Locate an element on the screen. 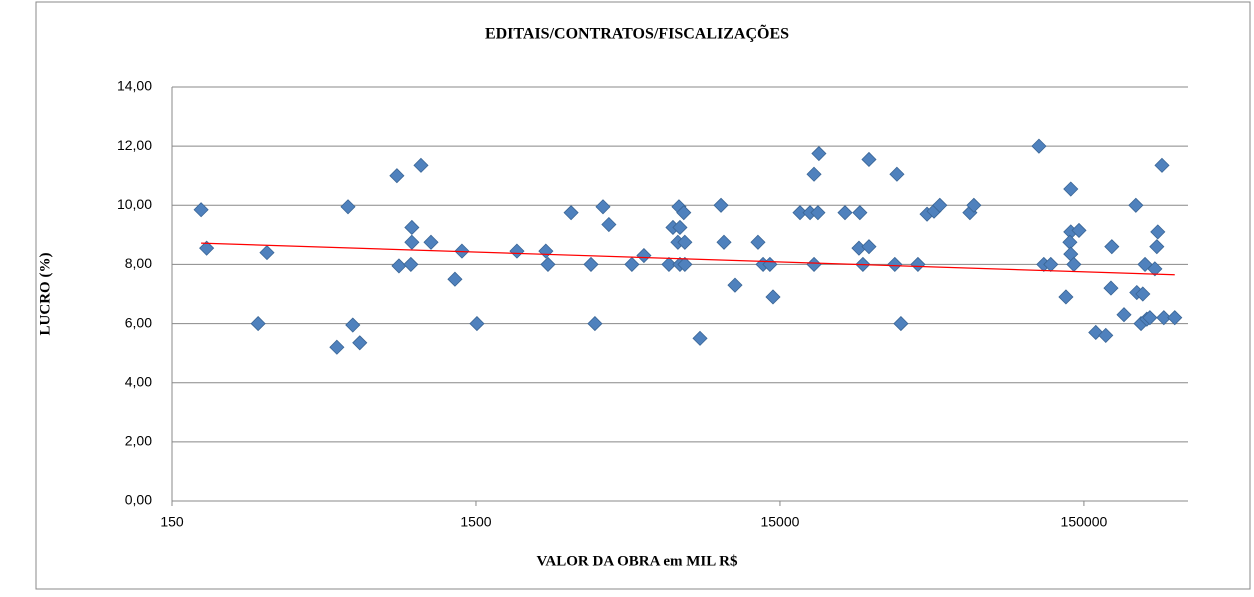 The image size is (1254, 597). trendline is located at coordinates (688, 259).